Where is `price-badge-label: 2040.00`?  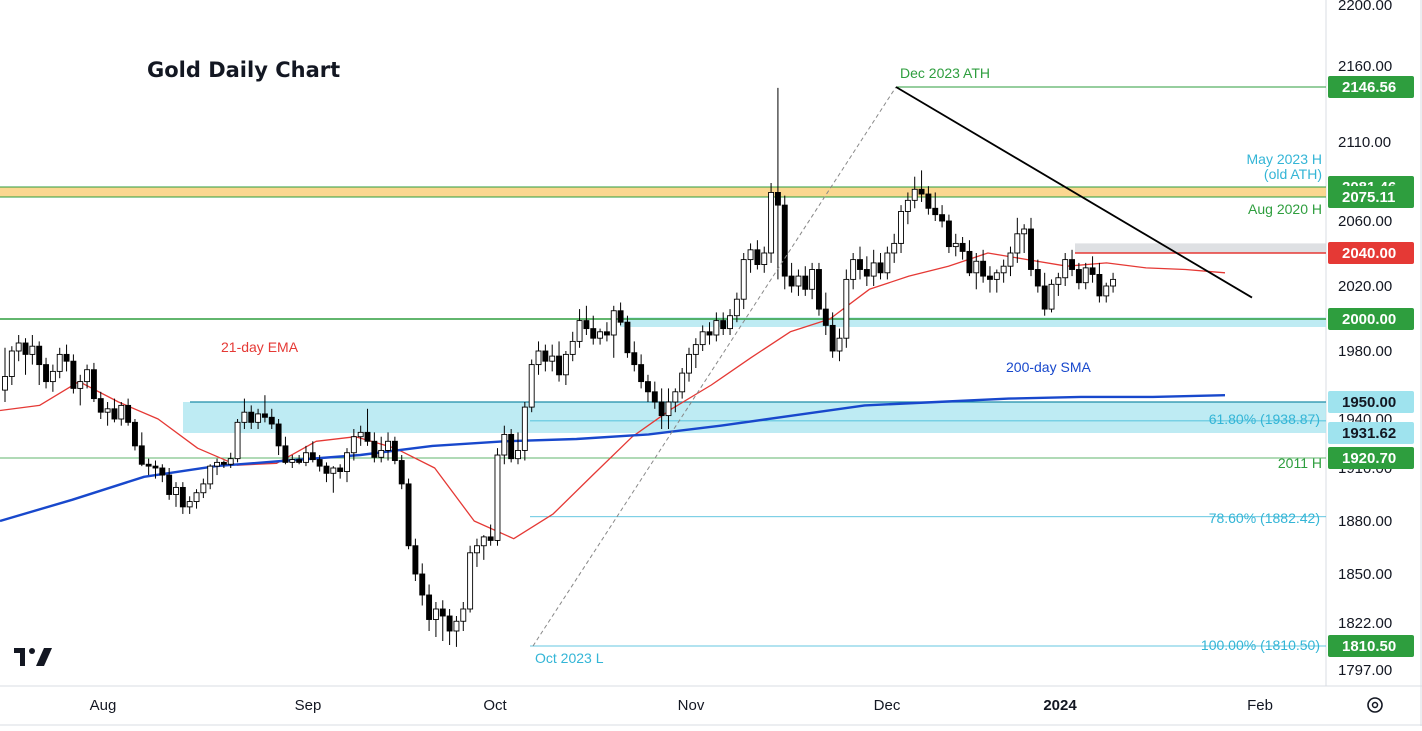
price-badge-label: 2040.00 is located at coordinates (1369, 253).